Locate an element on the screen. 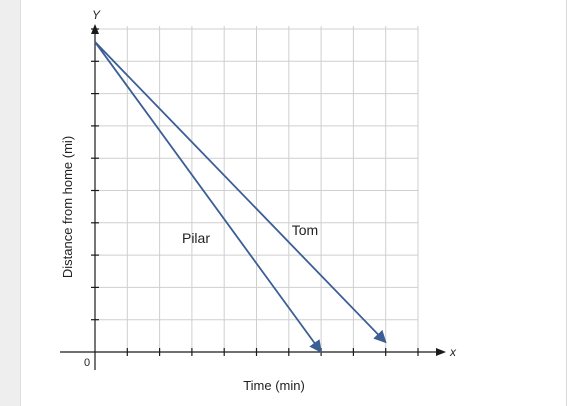 The height and width of the screenshot is (406, 588). right-divider is located at coordinates (566, 203).